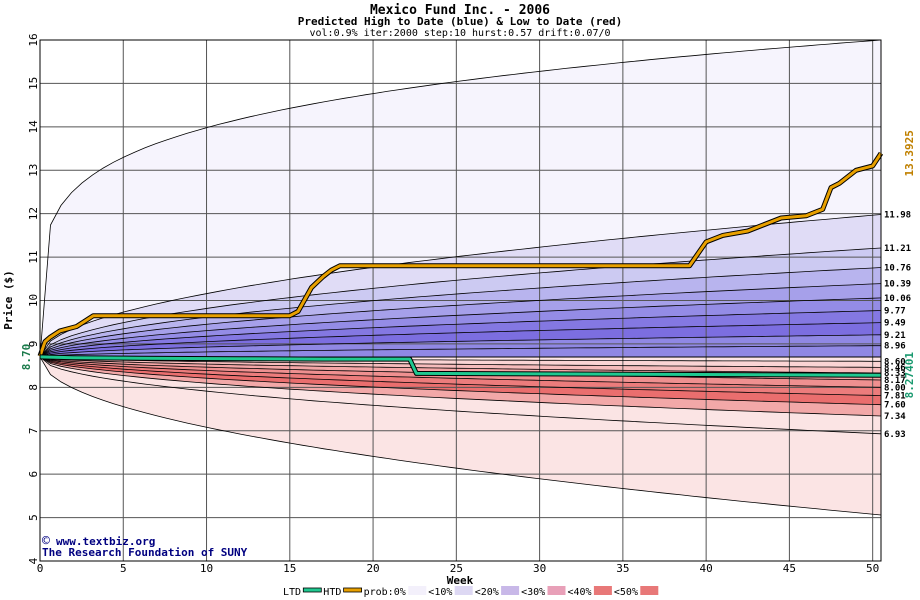 The image size is (920, 600). Describe the element at coordinates (123, 568) in the screenshot. I see `x-tick-label: 5` at that location.